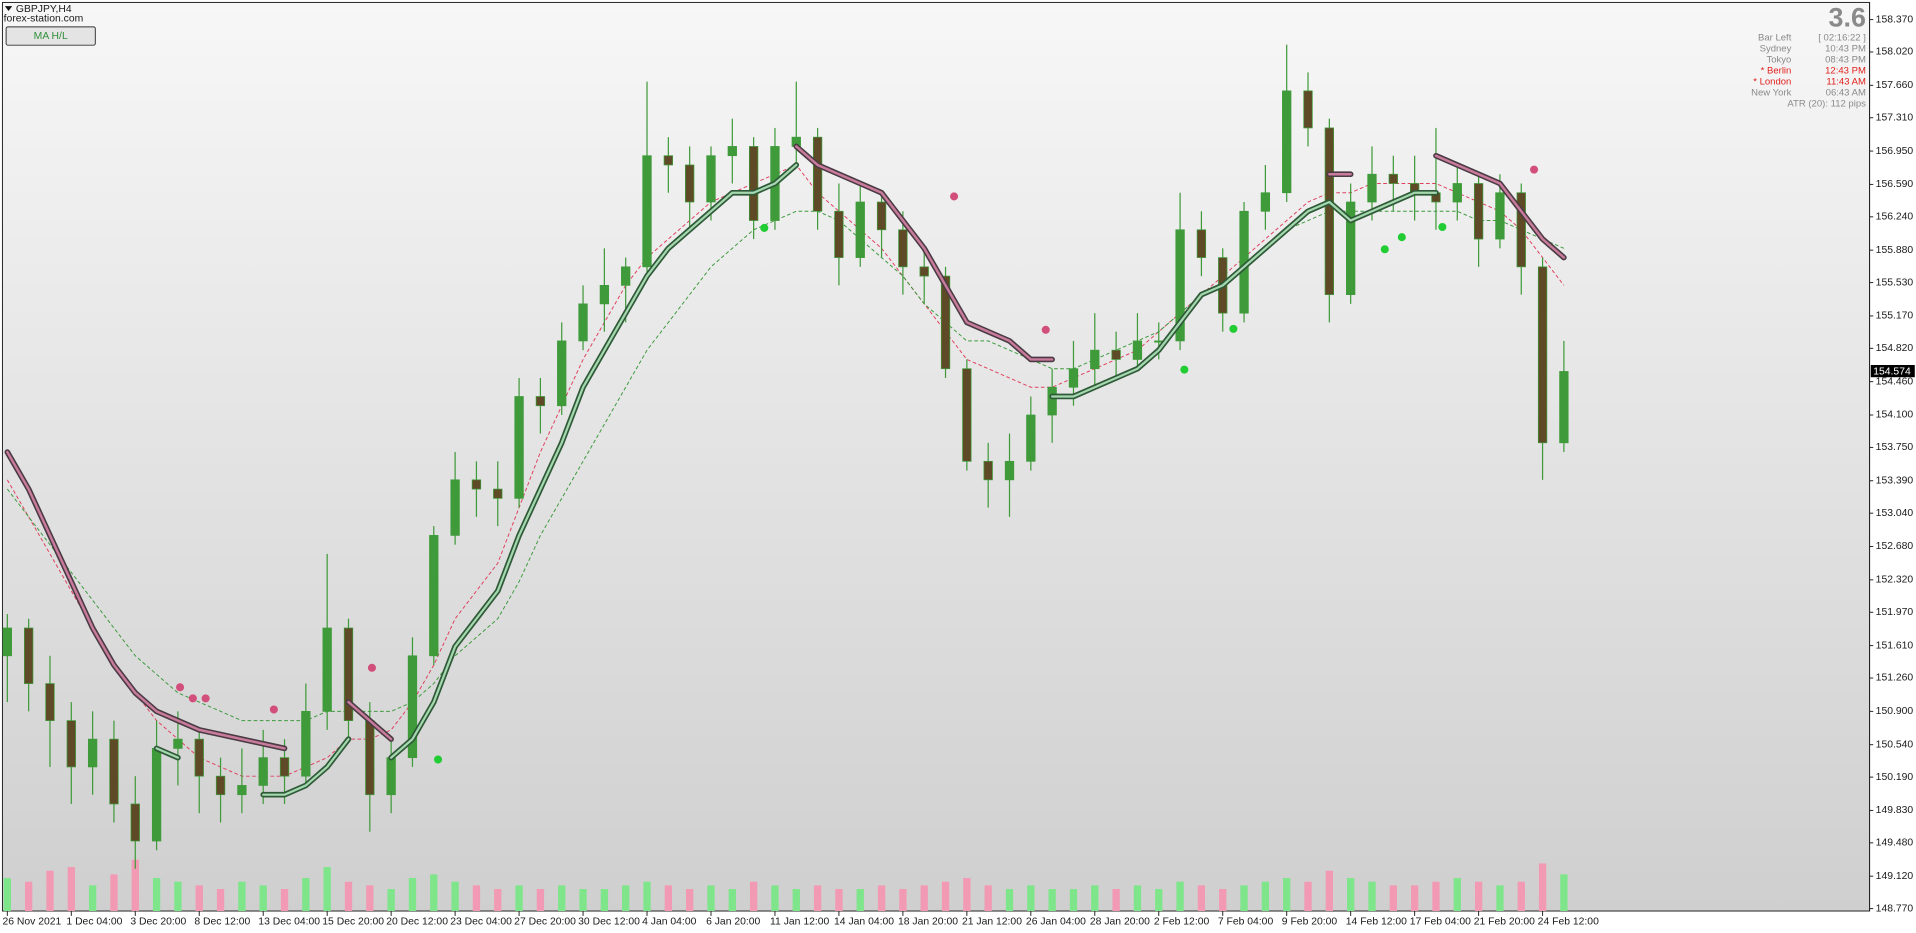 The height and width of the screenshot is (933, 1916). What do you see at coordinates (8, 8) in the screenshot?
I see `menu-triangle` at bounding box center [8, 8].